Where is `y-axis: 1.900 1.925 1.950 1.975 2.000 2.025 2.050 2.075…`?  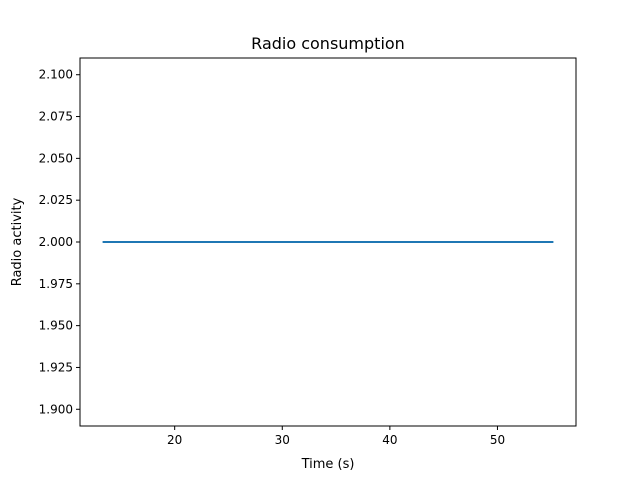
y-axis: 1.900 1.925 1.950 1.975 2.000 2.025 2.050 2.075… is located at coordinates (59, 242).